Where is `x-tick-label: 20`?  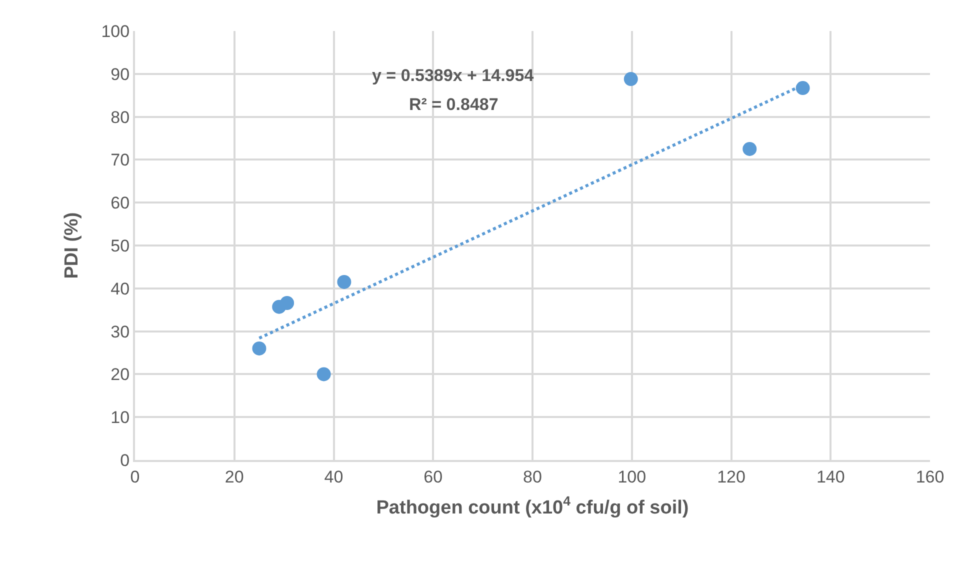 x-tick-label: 20 is located at coordinates (234, 476).